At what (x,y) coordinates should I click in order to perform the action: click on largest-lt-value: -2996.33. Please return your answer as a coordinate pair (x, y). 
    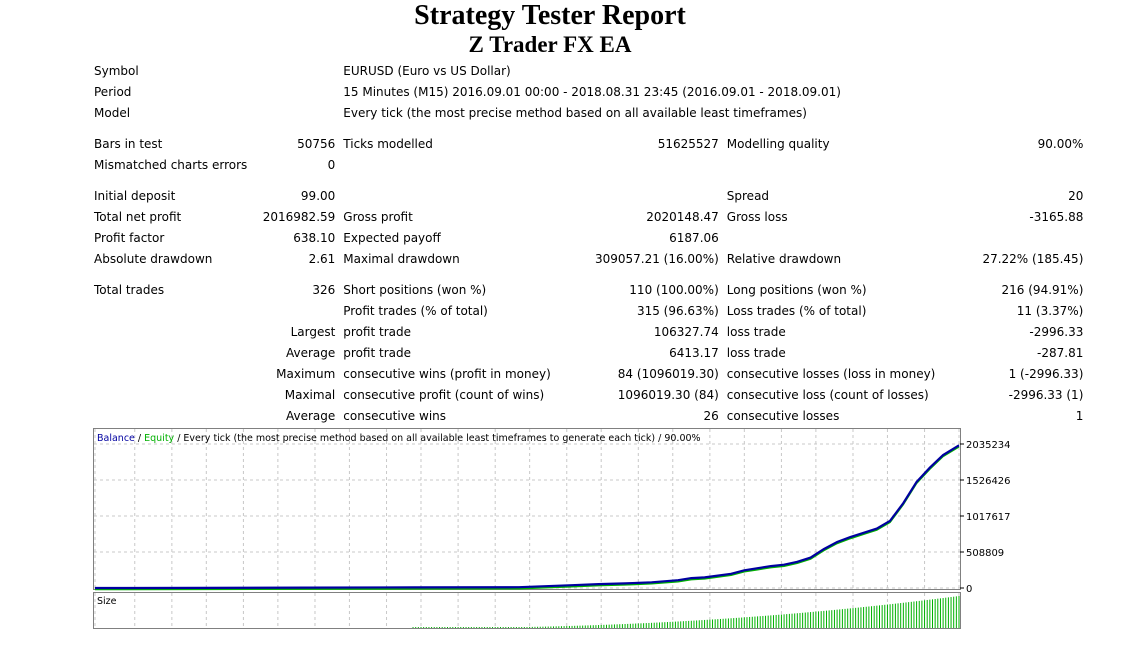
    Looking at the image, I should click on (1056, 331).